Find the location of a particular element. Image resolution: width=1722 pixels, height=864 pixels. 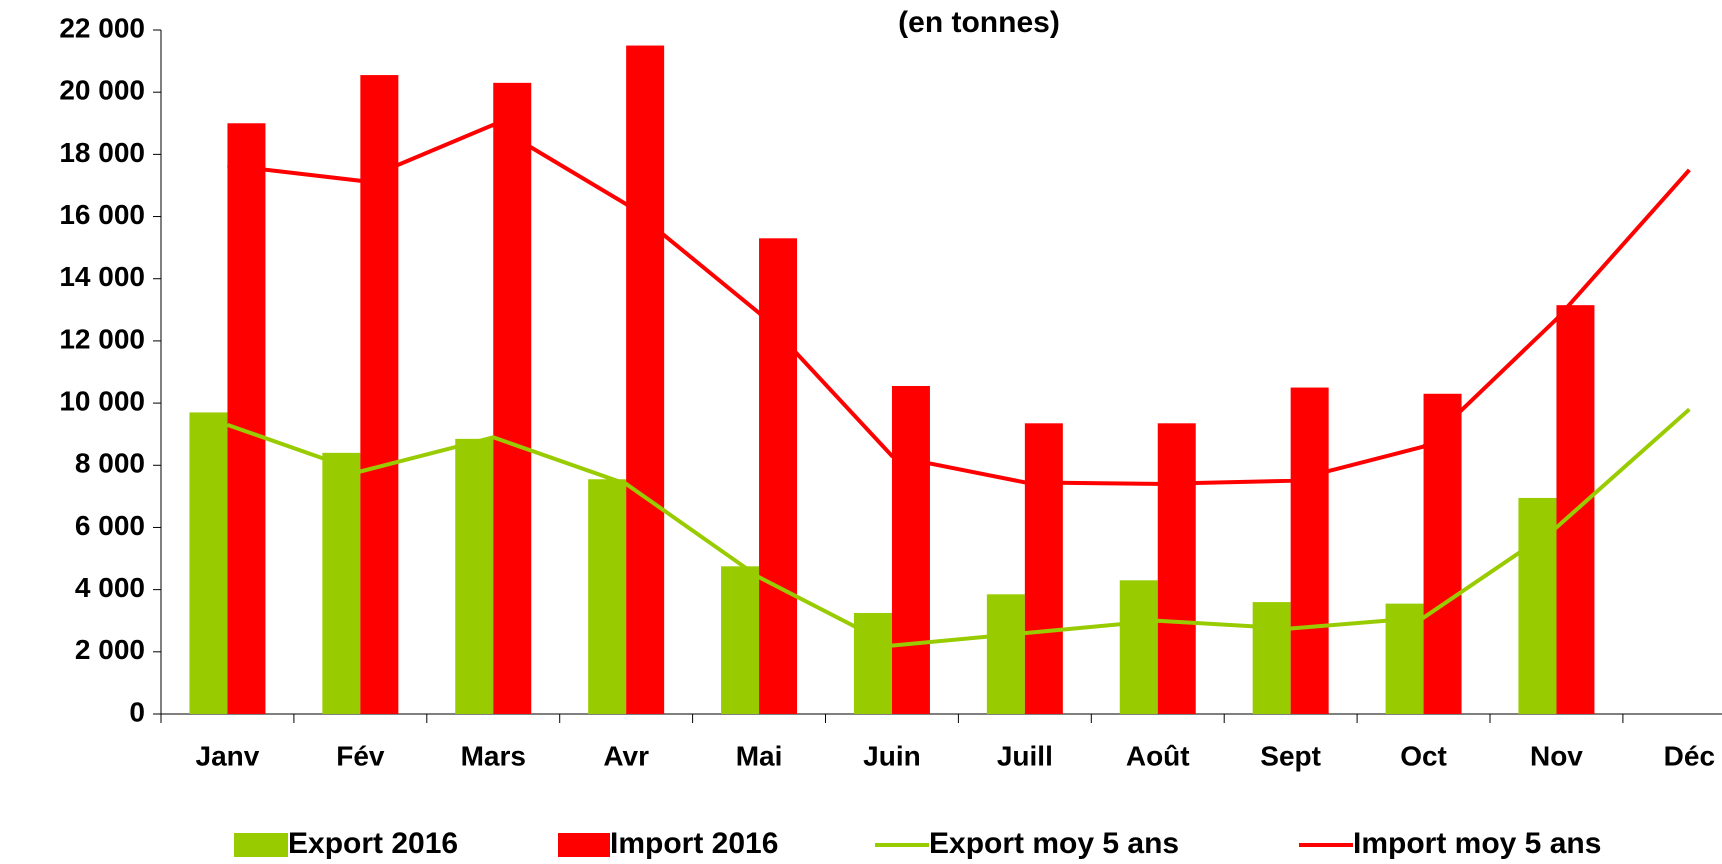

x-tick-label: Oct is located at coordinates (1423, 755).